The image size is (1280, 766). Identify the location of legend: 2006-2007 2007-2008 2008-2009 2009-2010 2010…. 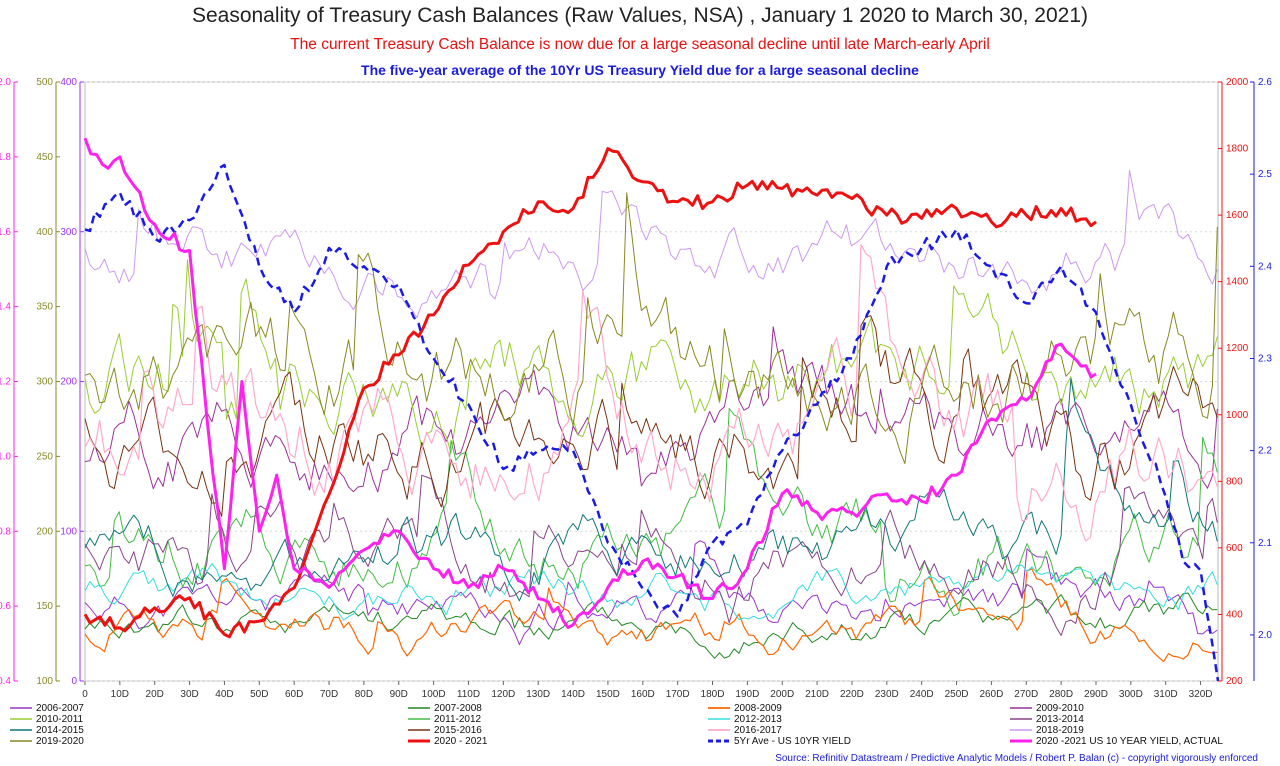
(640, 728).